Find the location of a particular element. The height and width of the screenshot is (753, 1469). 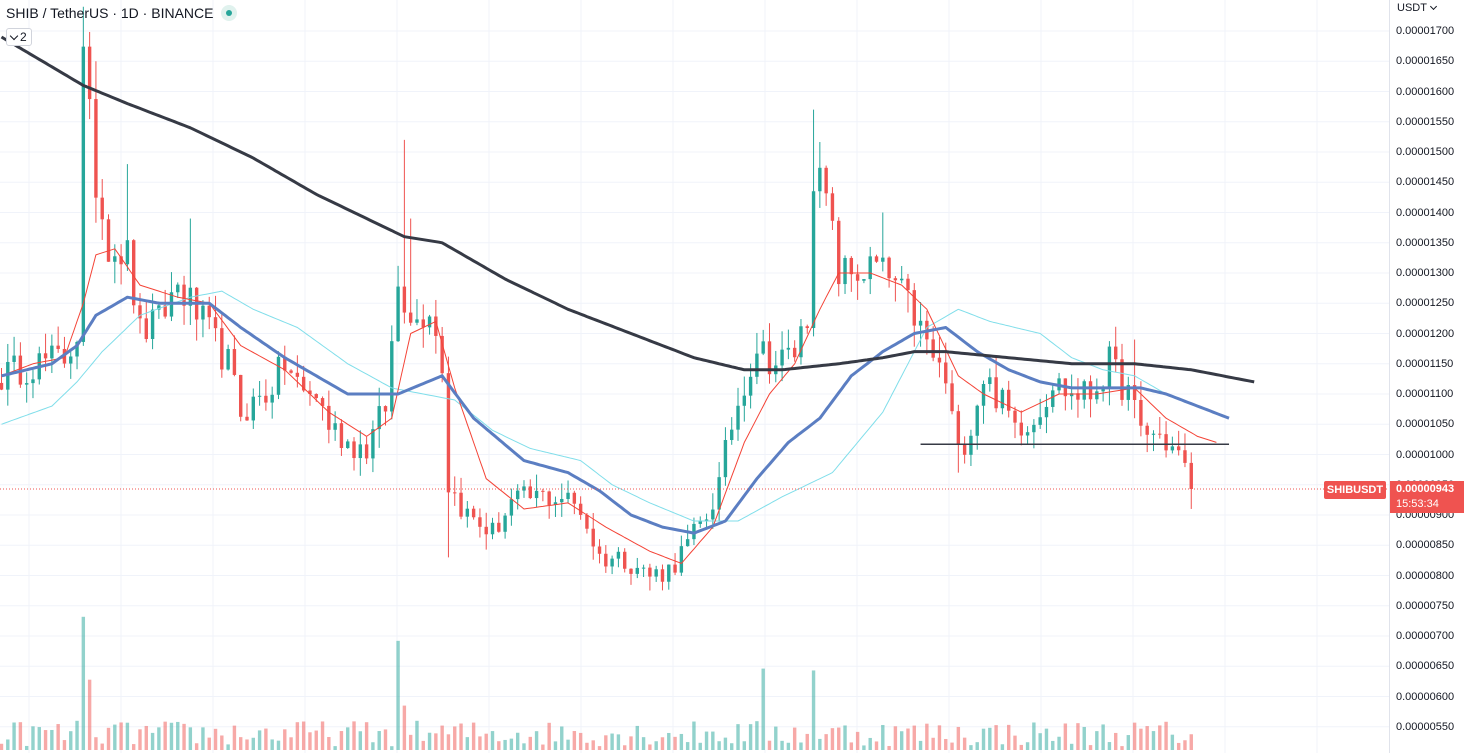

chevron-down-icon is located at coordinates (14, 35).